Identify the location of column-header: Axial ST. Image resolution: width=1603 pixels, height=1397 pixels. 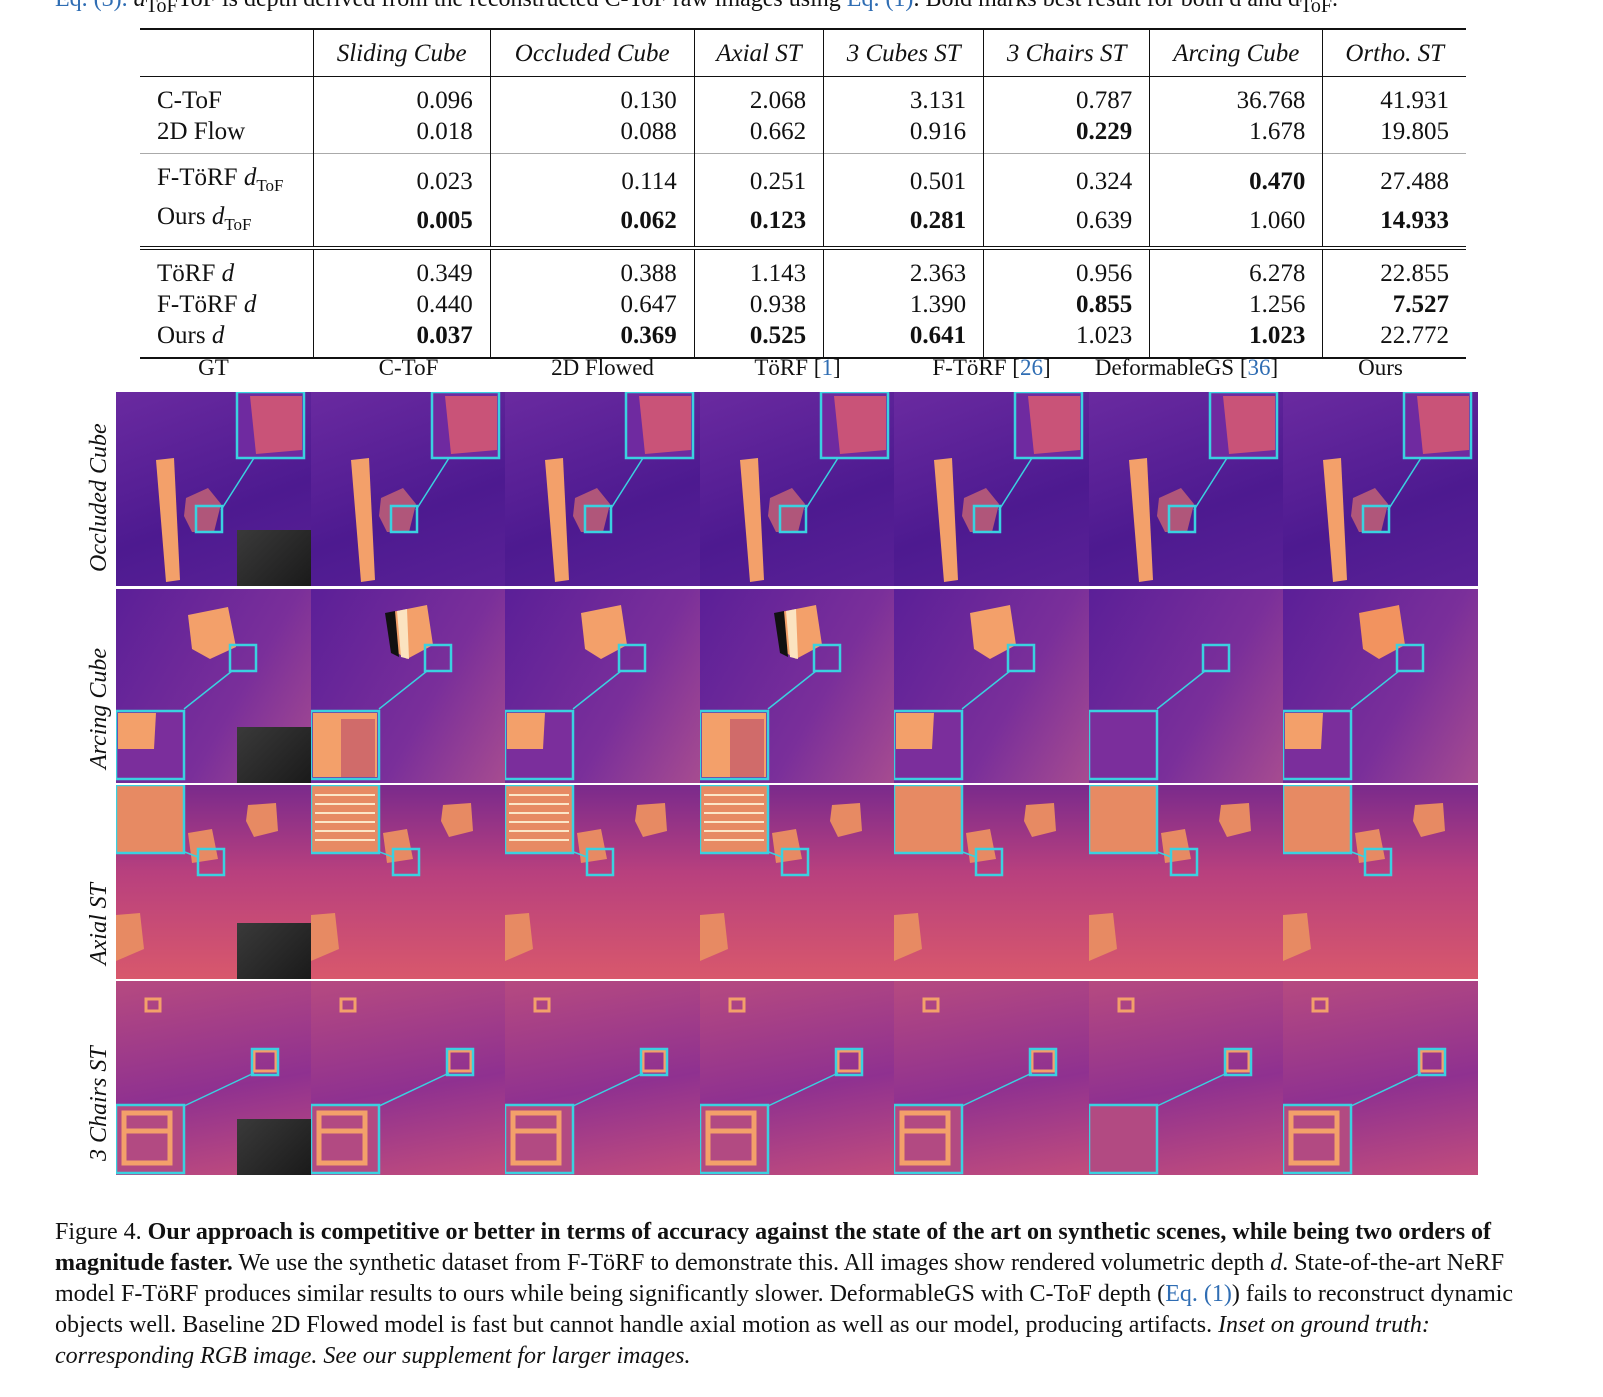
(759, 52).